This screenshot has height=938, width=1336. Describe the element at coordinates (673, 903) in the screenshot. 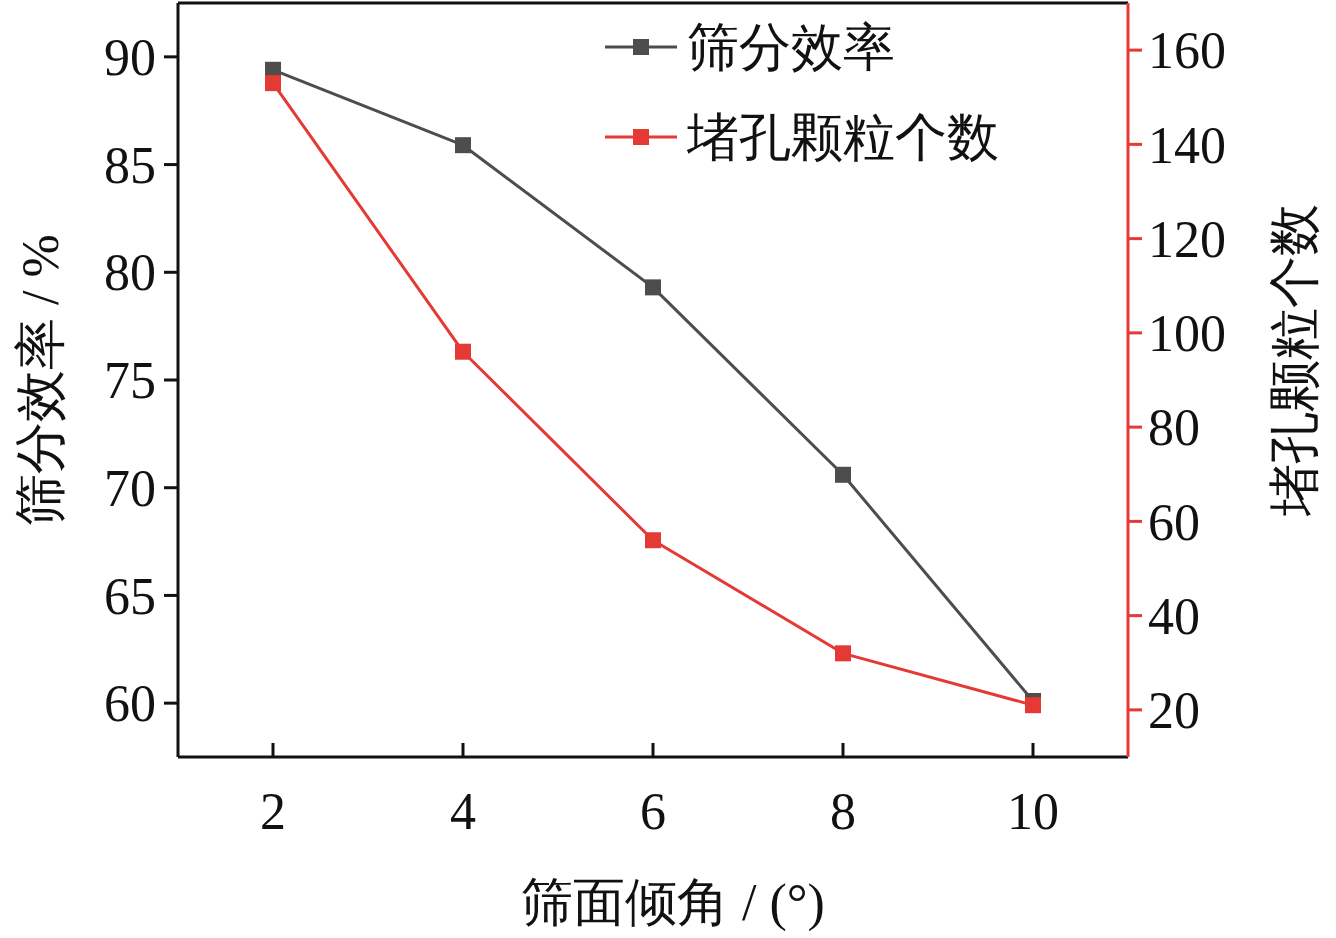

I see `x-axis-title: 筛面倾角 / (°)` at that location.